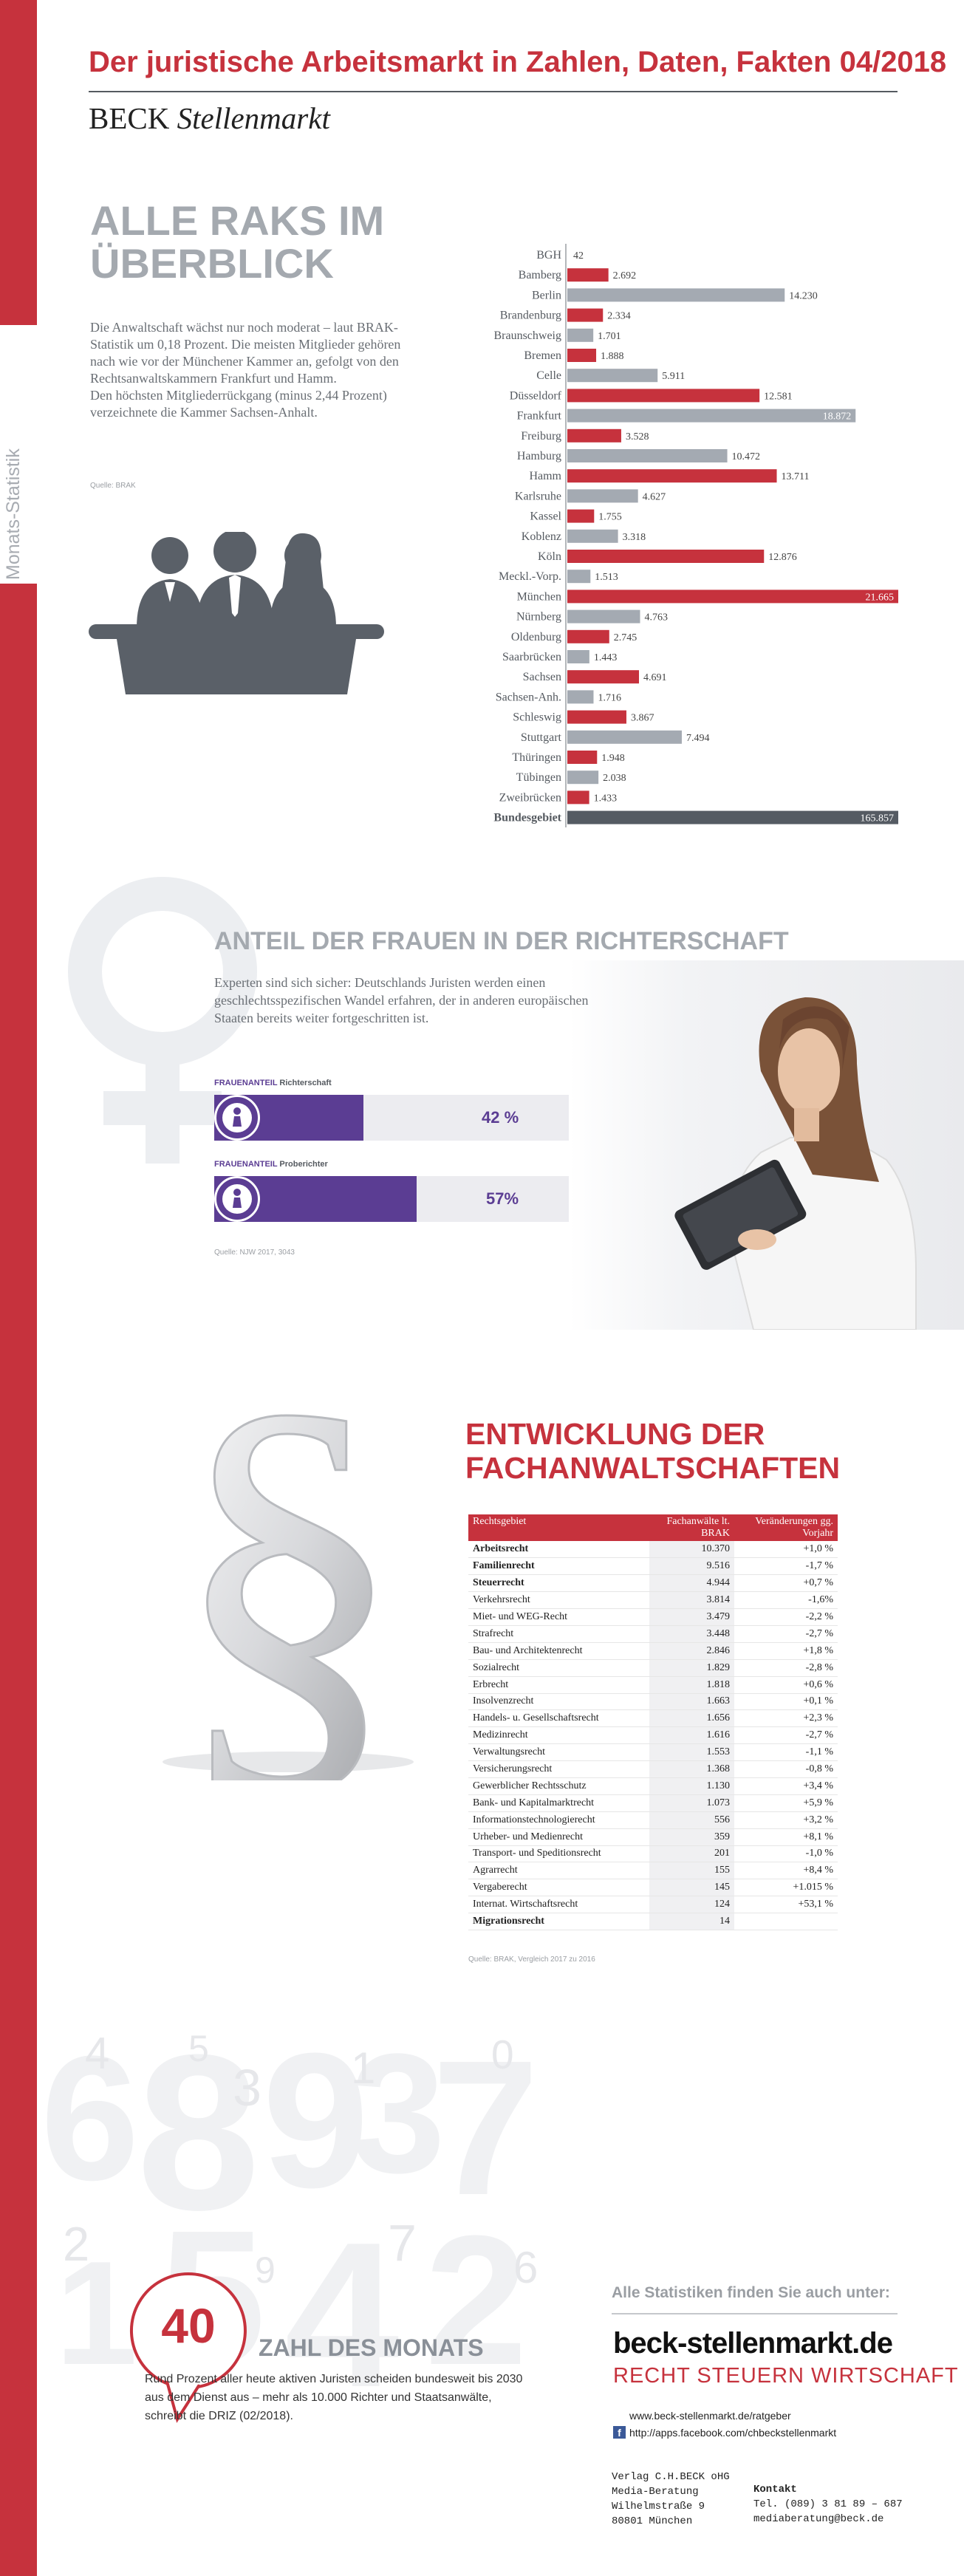 This screenshot has height=2576, width=964. What do you see at coordinates (18, 1580) in the screenshot?
I see `side-bar-bottom` at bounding box center [18, 1580].